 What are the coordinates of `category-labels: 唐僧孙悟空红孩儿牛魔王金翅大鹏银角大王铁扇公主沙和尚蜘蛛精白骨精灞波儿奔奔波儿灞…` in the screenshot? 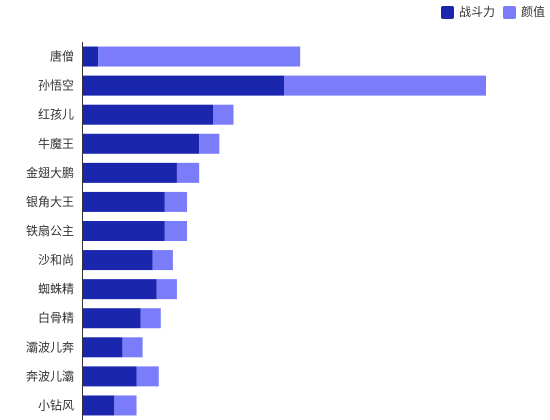 It's located at (50, 231).